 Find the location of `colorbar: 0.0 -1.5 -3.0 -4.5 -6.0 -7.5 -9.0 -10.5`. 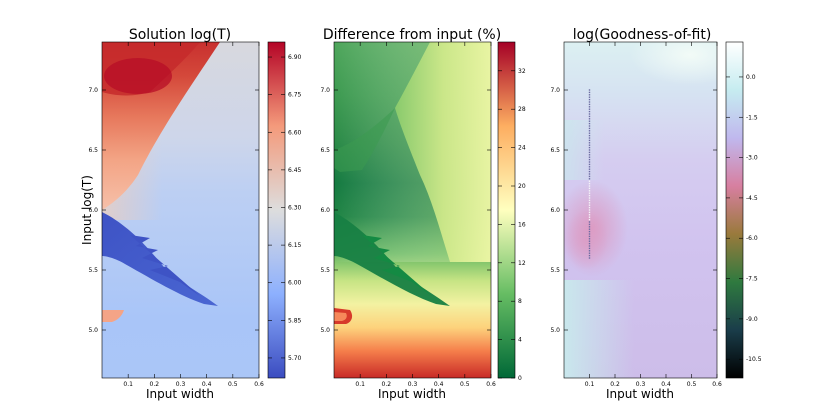

colorbar: 0.0 -1.5 -3.0 -4.5 -6.0 -7.5 -9.0 -10.5 is located at coordinates (743, 210).